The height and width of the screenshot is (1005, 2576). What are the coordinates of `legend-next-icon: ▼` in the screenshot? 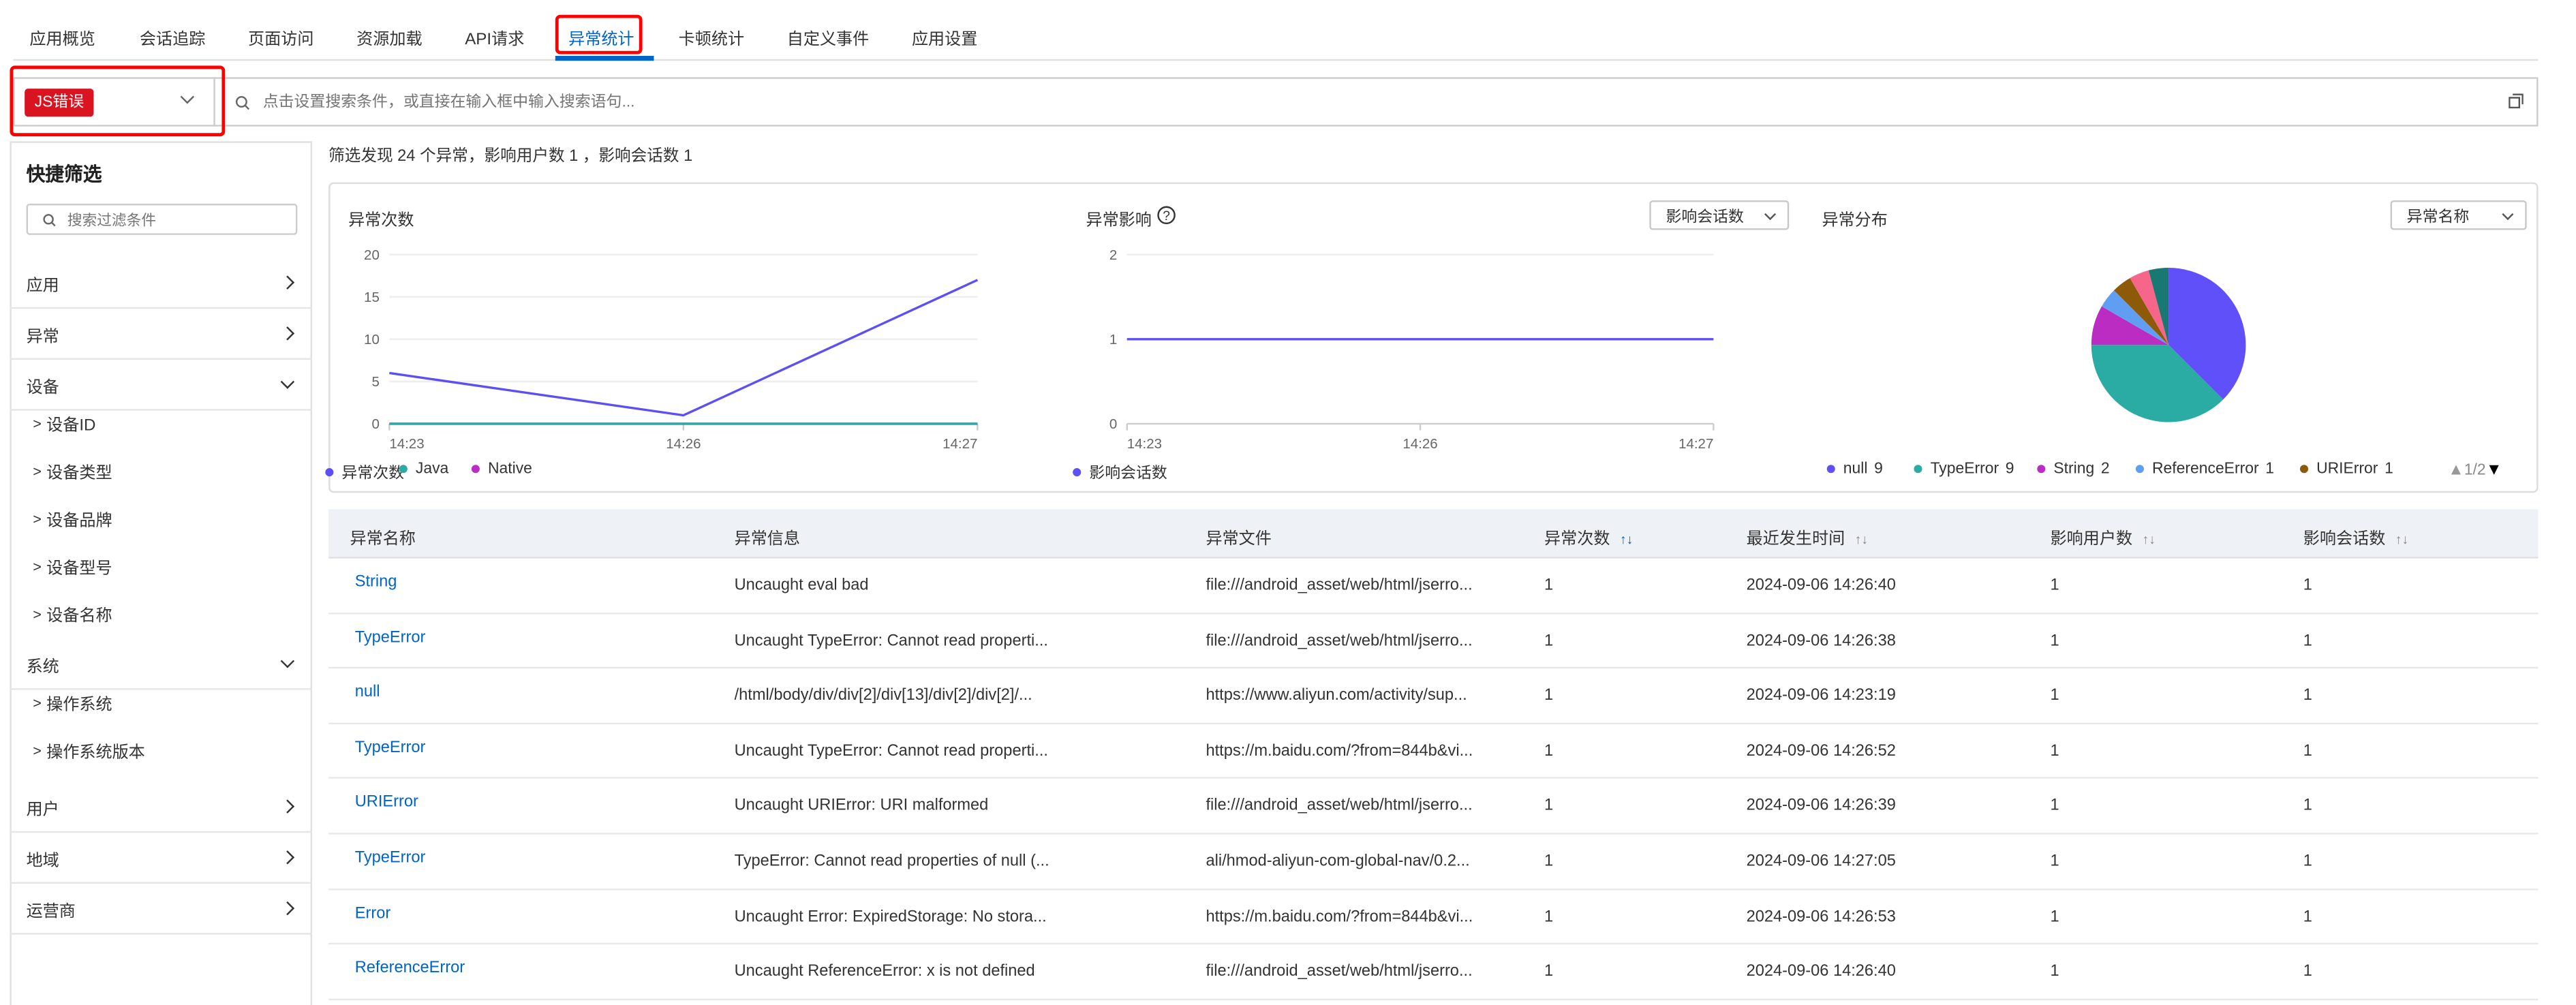 It's located at (2493, 471).